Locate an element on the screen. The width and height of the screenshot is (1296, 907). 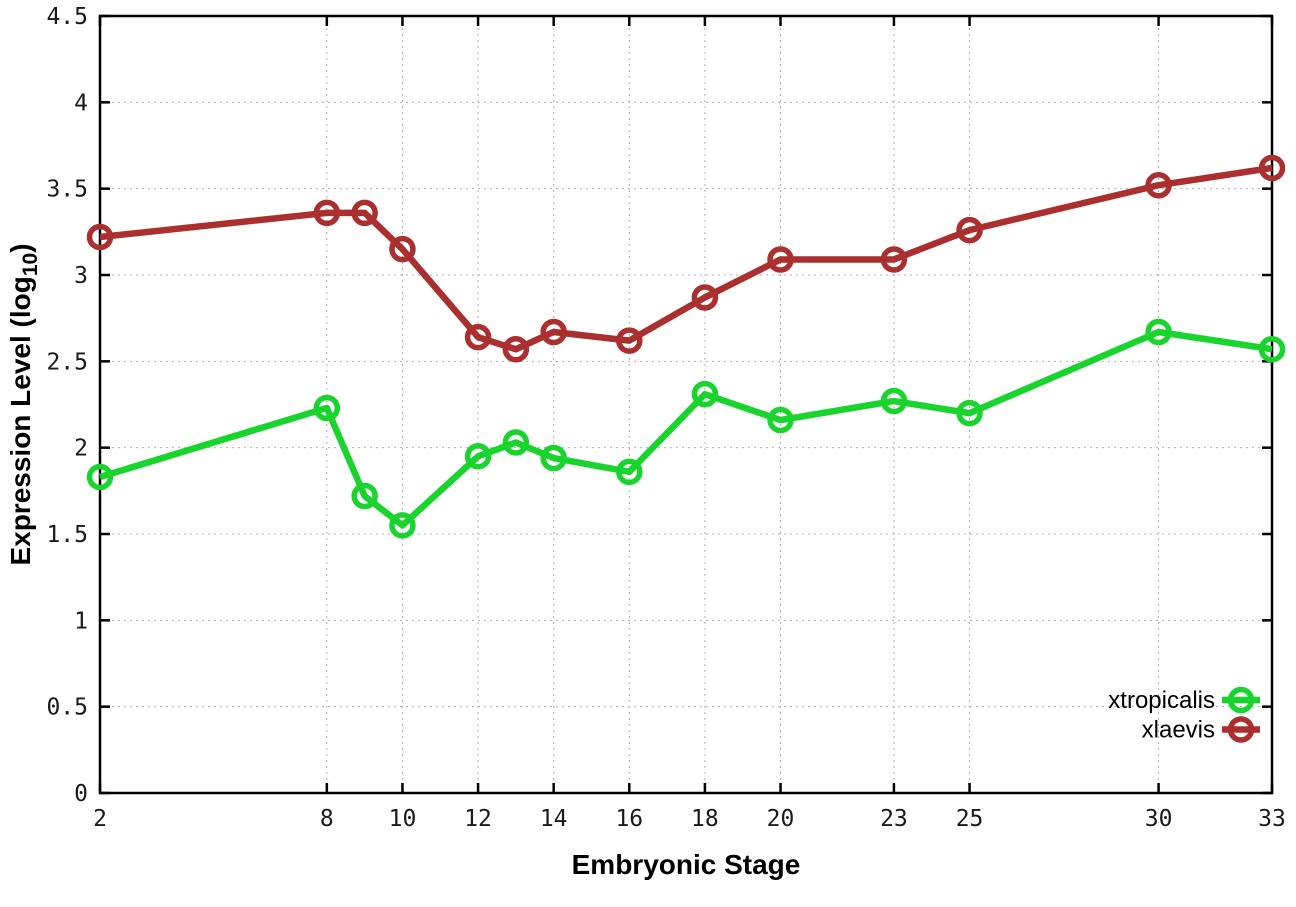
y-axis-title: Expression Level (log10) is located at coordinates (23, 404).